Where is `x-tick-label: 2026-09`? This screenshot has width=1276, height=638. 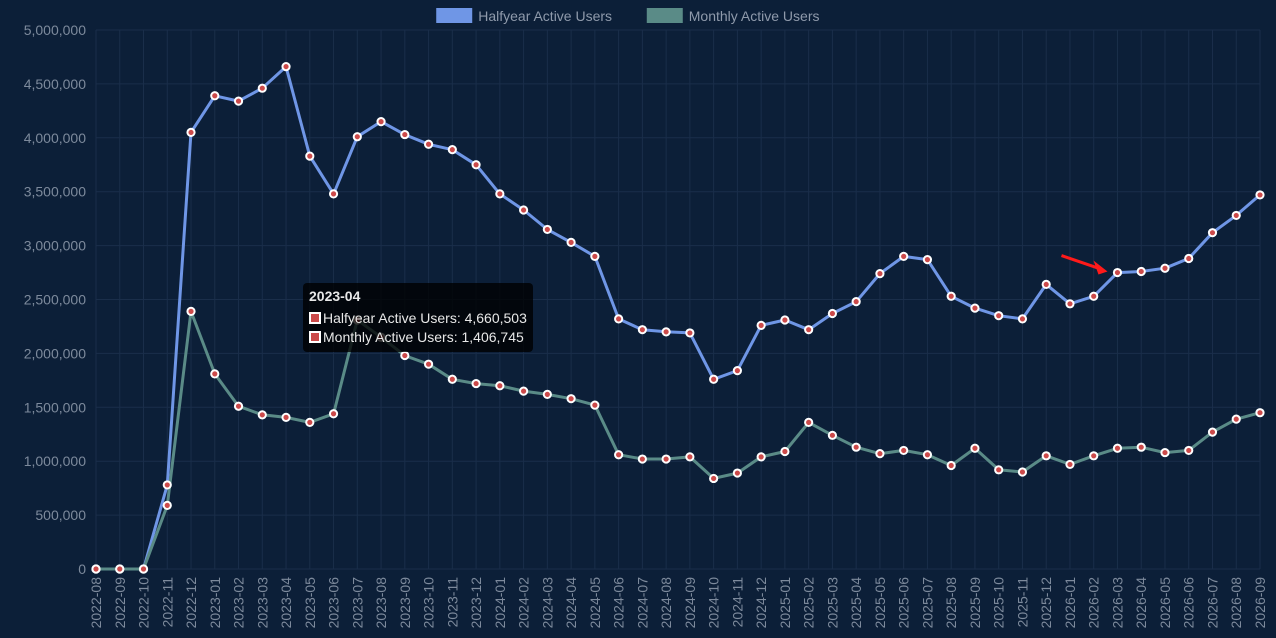 x-tick-label: 2026-09 is located at coordinates (1260, 603).